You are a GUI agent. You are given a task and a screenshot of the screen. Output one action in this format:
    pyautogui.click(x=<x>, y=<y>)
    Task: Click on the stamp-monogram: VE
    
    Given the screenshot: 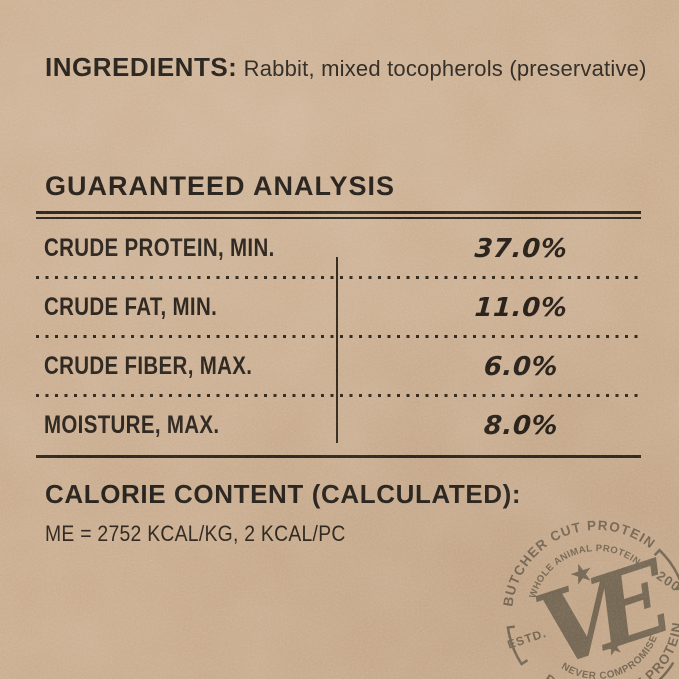 What is the action you would take?
    pyautogui.click(x=601, y=608)
    